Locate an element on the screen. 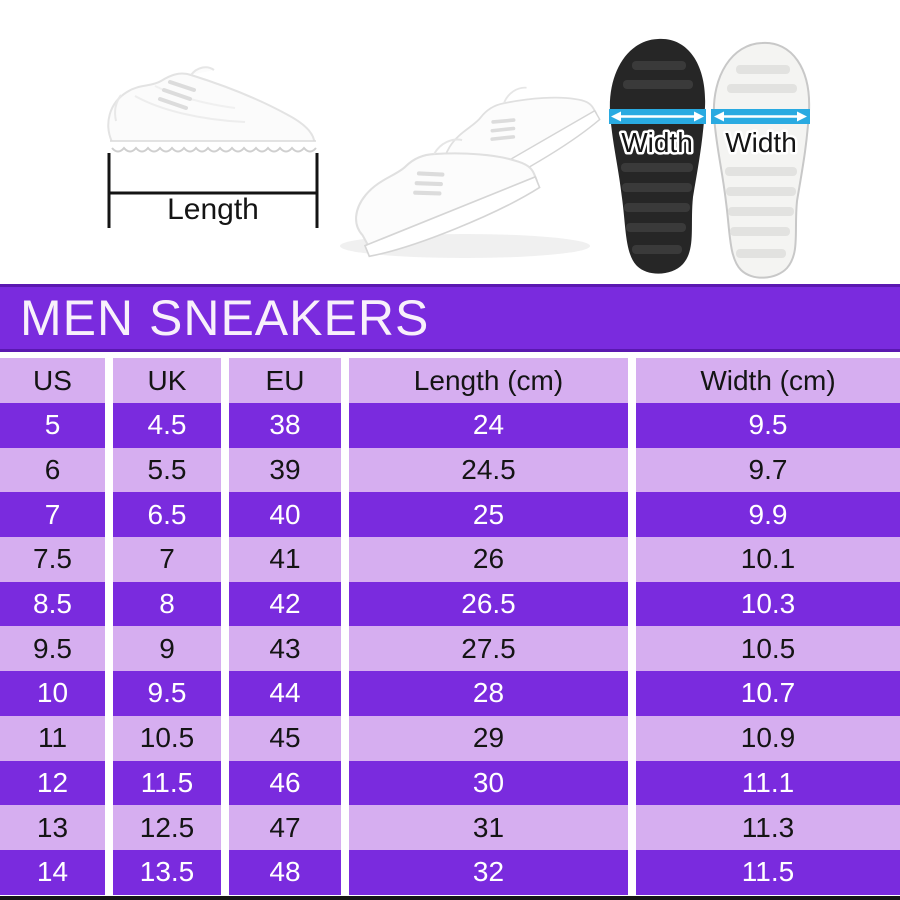 The height and width of the screenshot is (900, 900). table-row-cell: 4.5 is located at coordinates (167, 425).